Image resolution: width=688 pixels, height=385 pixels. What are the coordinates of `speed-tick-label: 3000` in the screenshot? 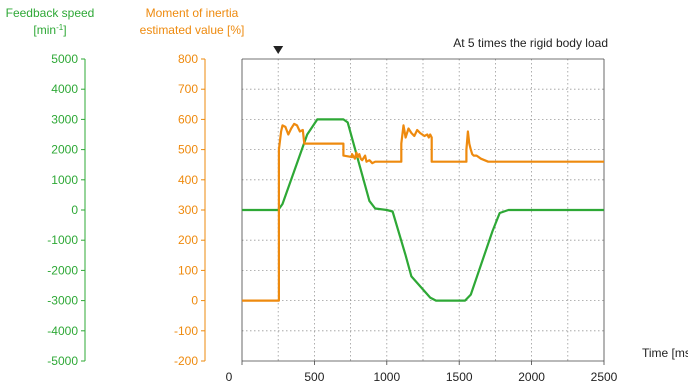 It's located at (64, 119).